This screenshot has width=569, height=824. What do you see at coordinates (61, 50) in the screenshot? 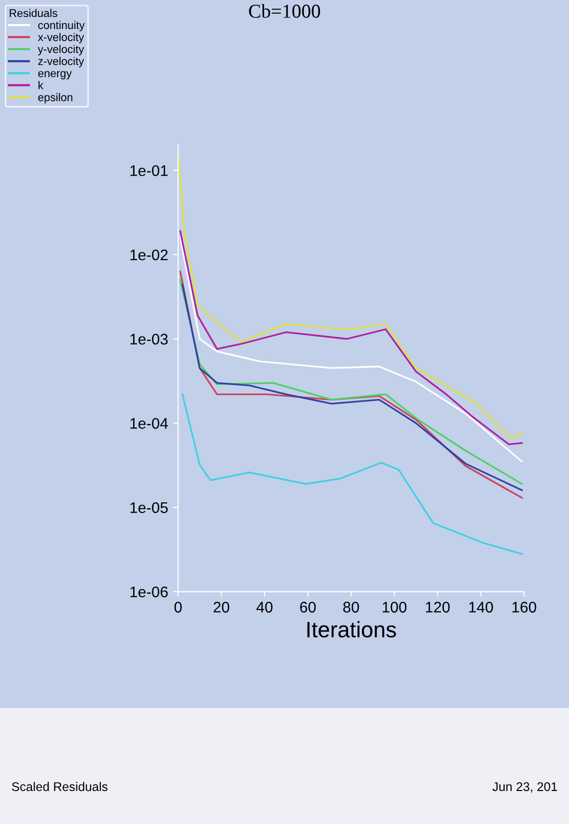
I see `legend-label: y-velocity` at bounding box center [61, 50].